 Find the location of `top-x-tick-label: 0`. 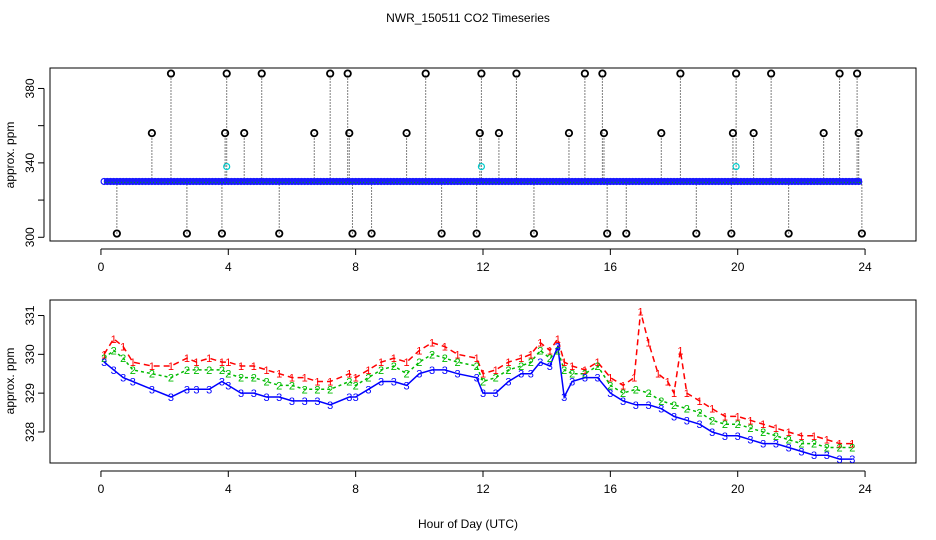

top-x-tick-label: 0 is located at coordinates (101, 267).